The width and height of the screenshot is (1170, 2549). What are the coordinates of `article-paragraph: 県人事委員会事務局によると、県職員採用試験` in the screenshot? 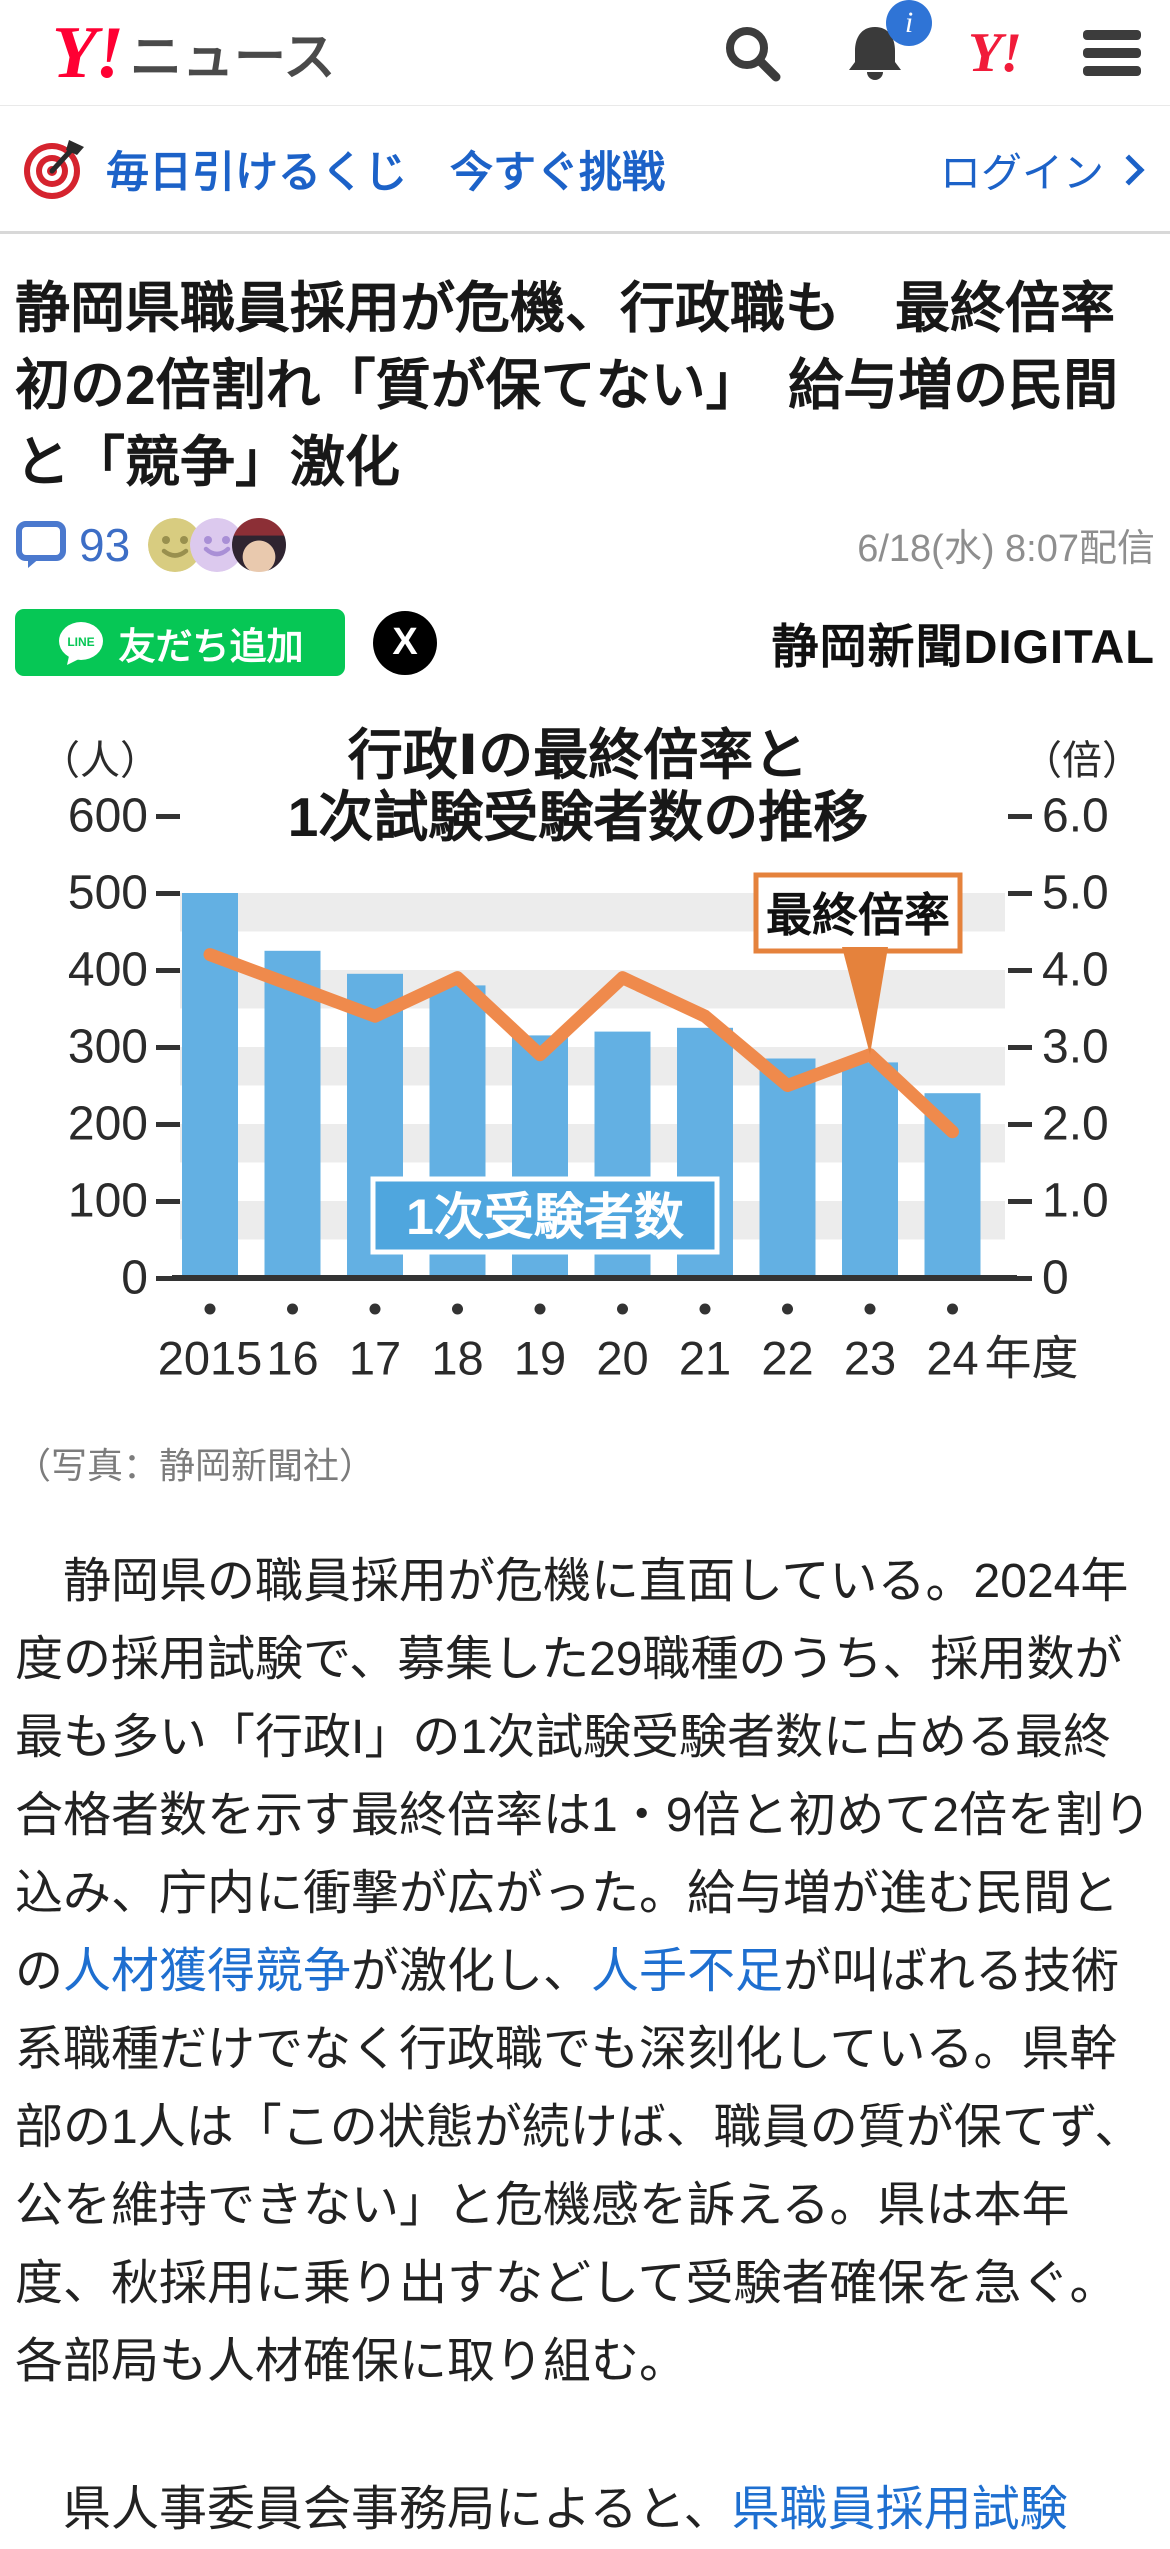 It's located at (585, 2510).